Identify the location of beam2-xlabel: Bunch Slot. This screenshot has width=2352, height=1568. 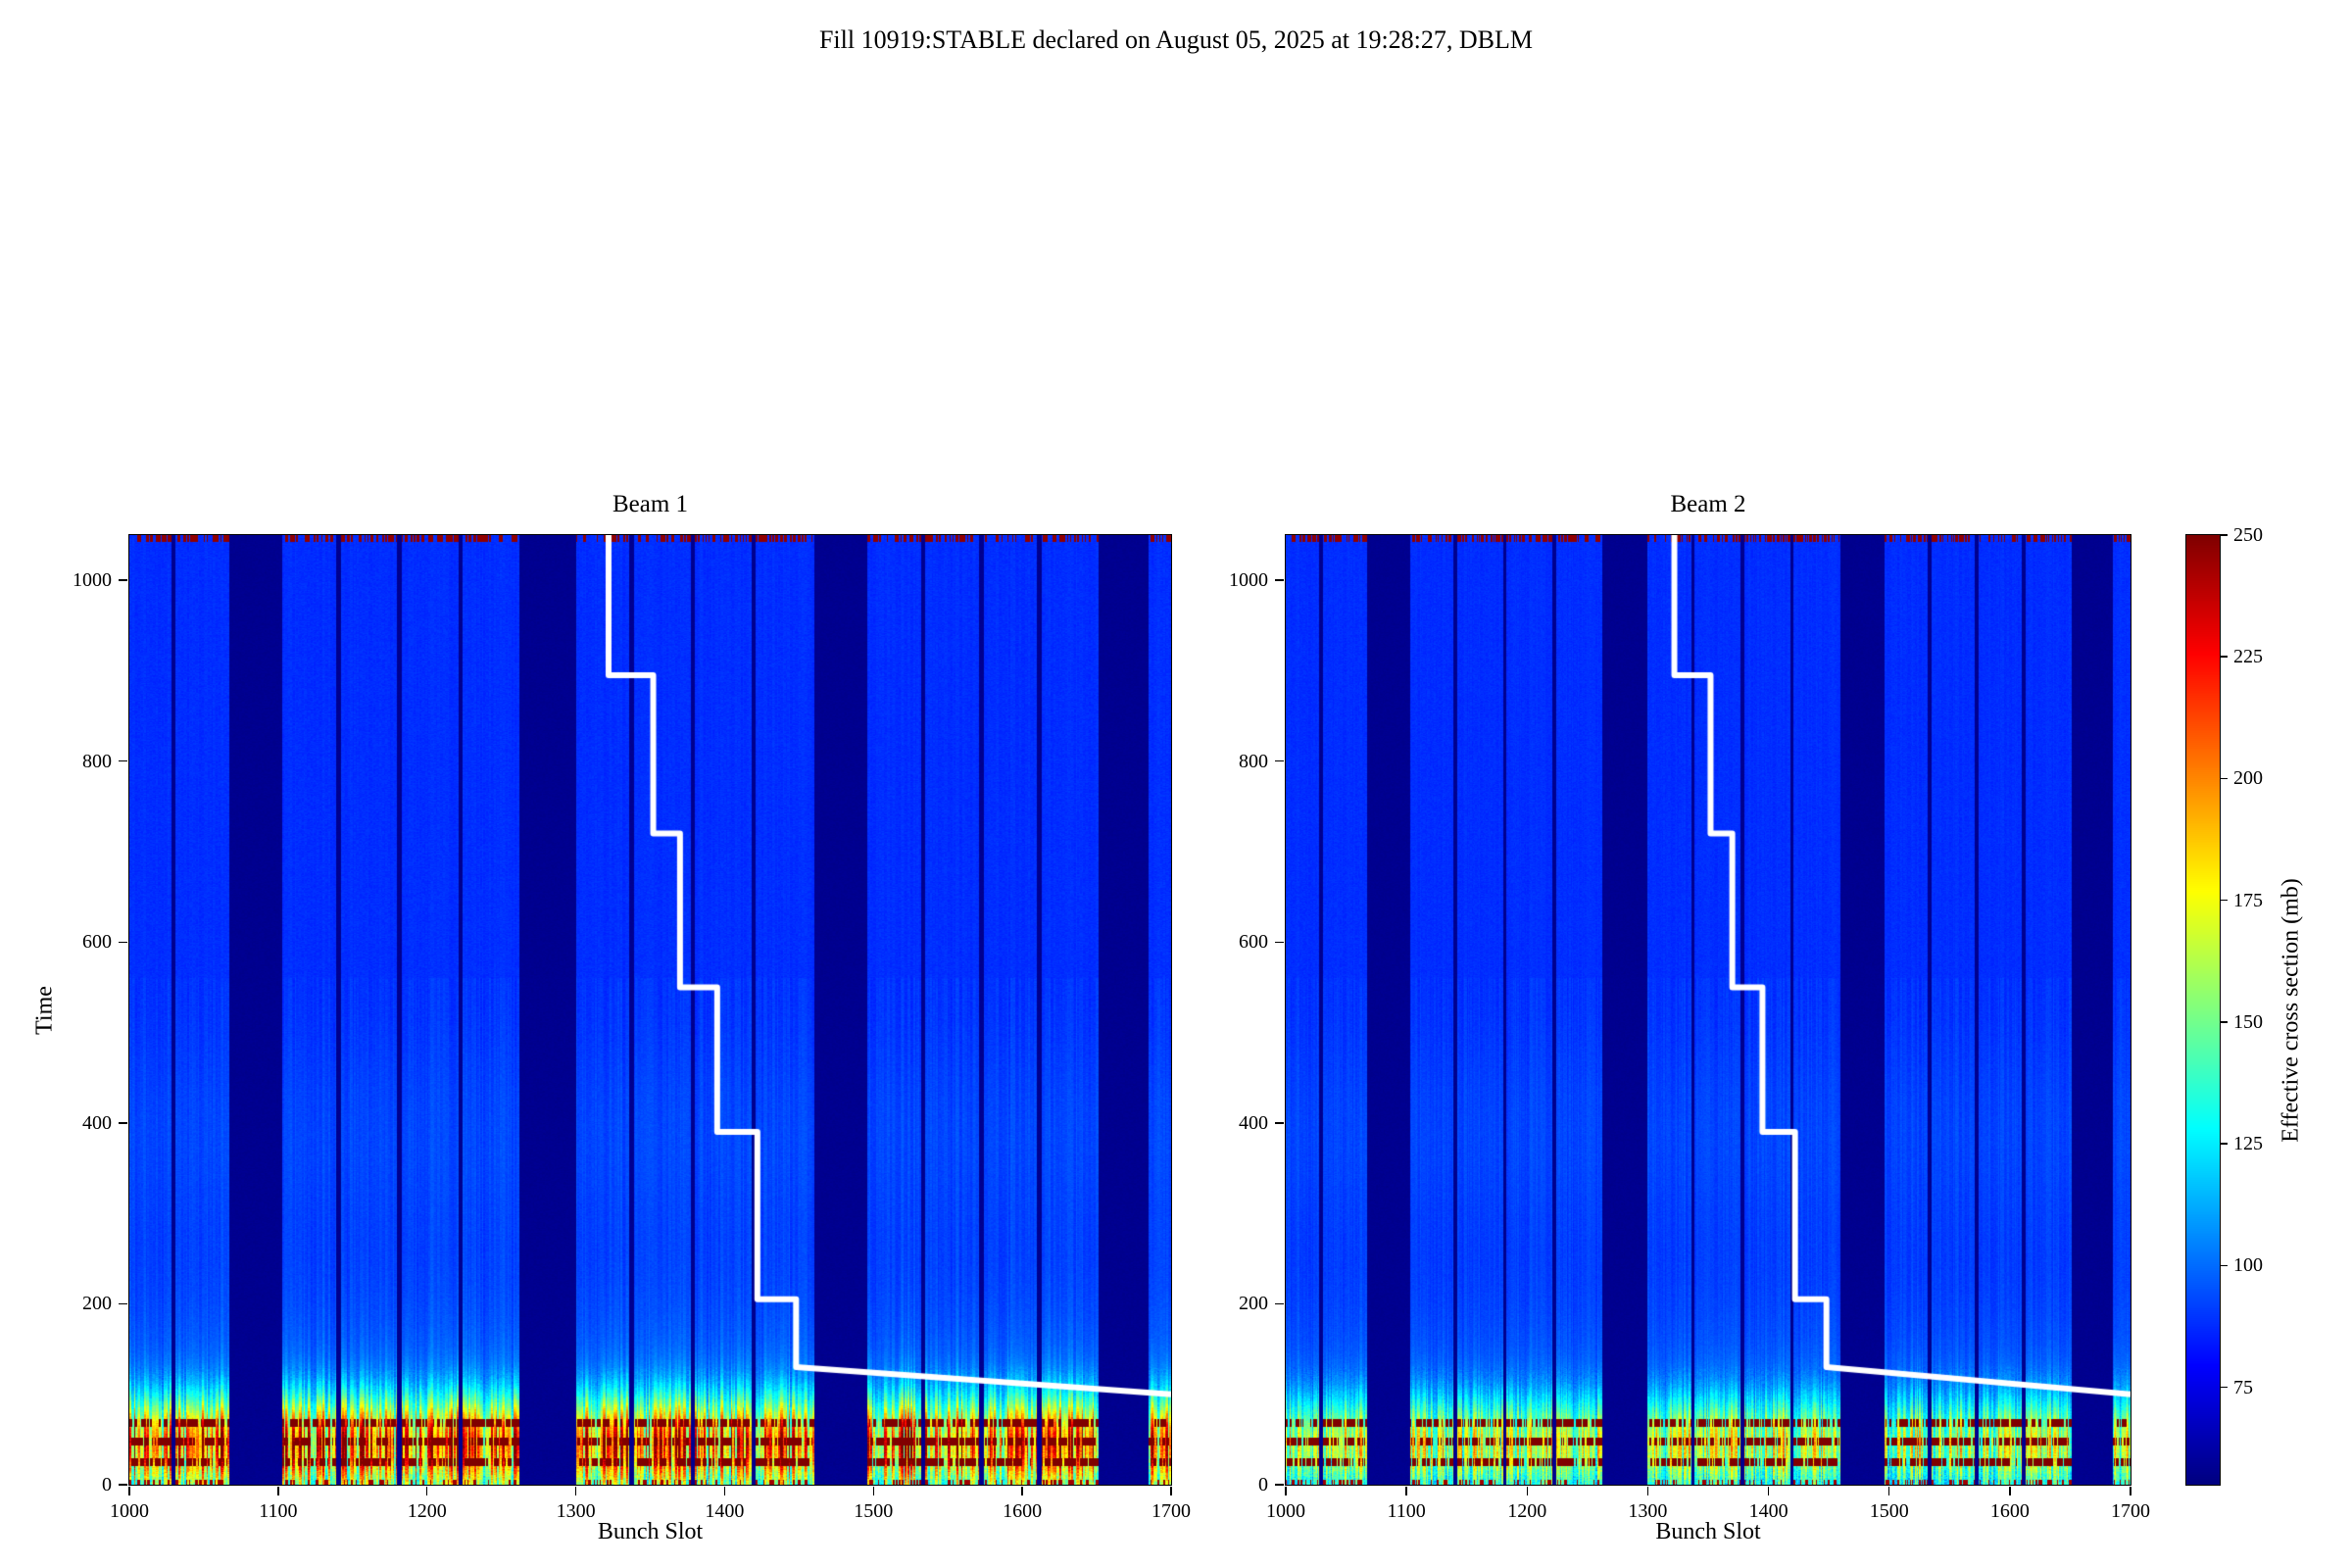
(1708, 1531).